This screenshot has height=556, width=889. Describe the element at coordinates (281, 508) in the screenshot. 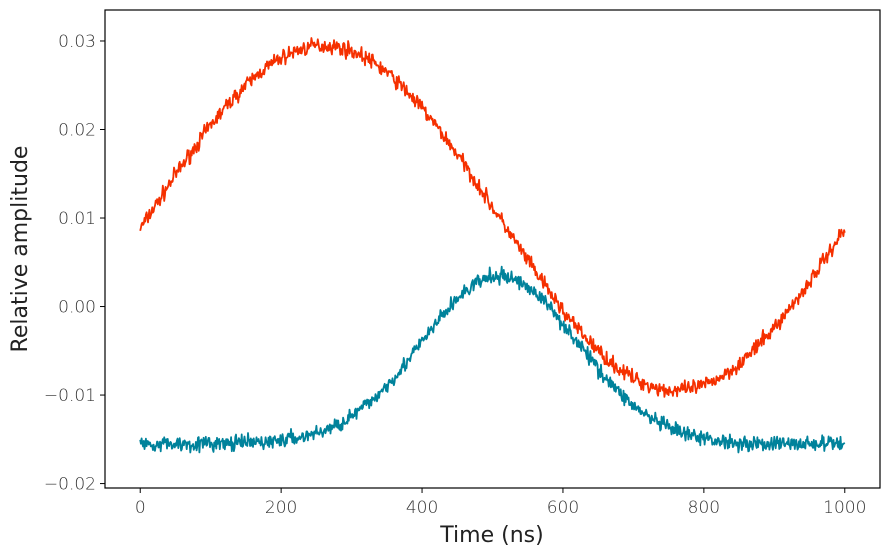

I see `x-tick-label: 200` at that location.